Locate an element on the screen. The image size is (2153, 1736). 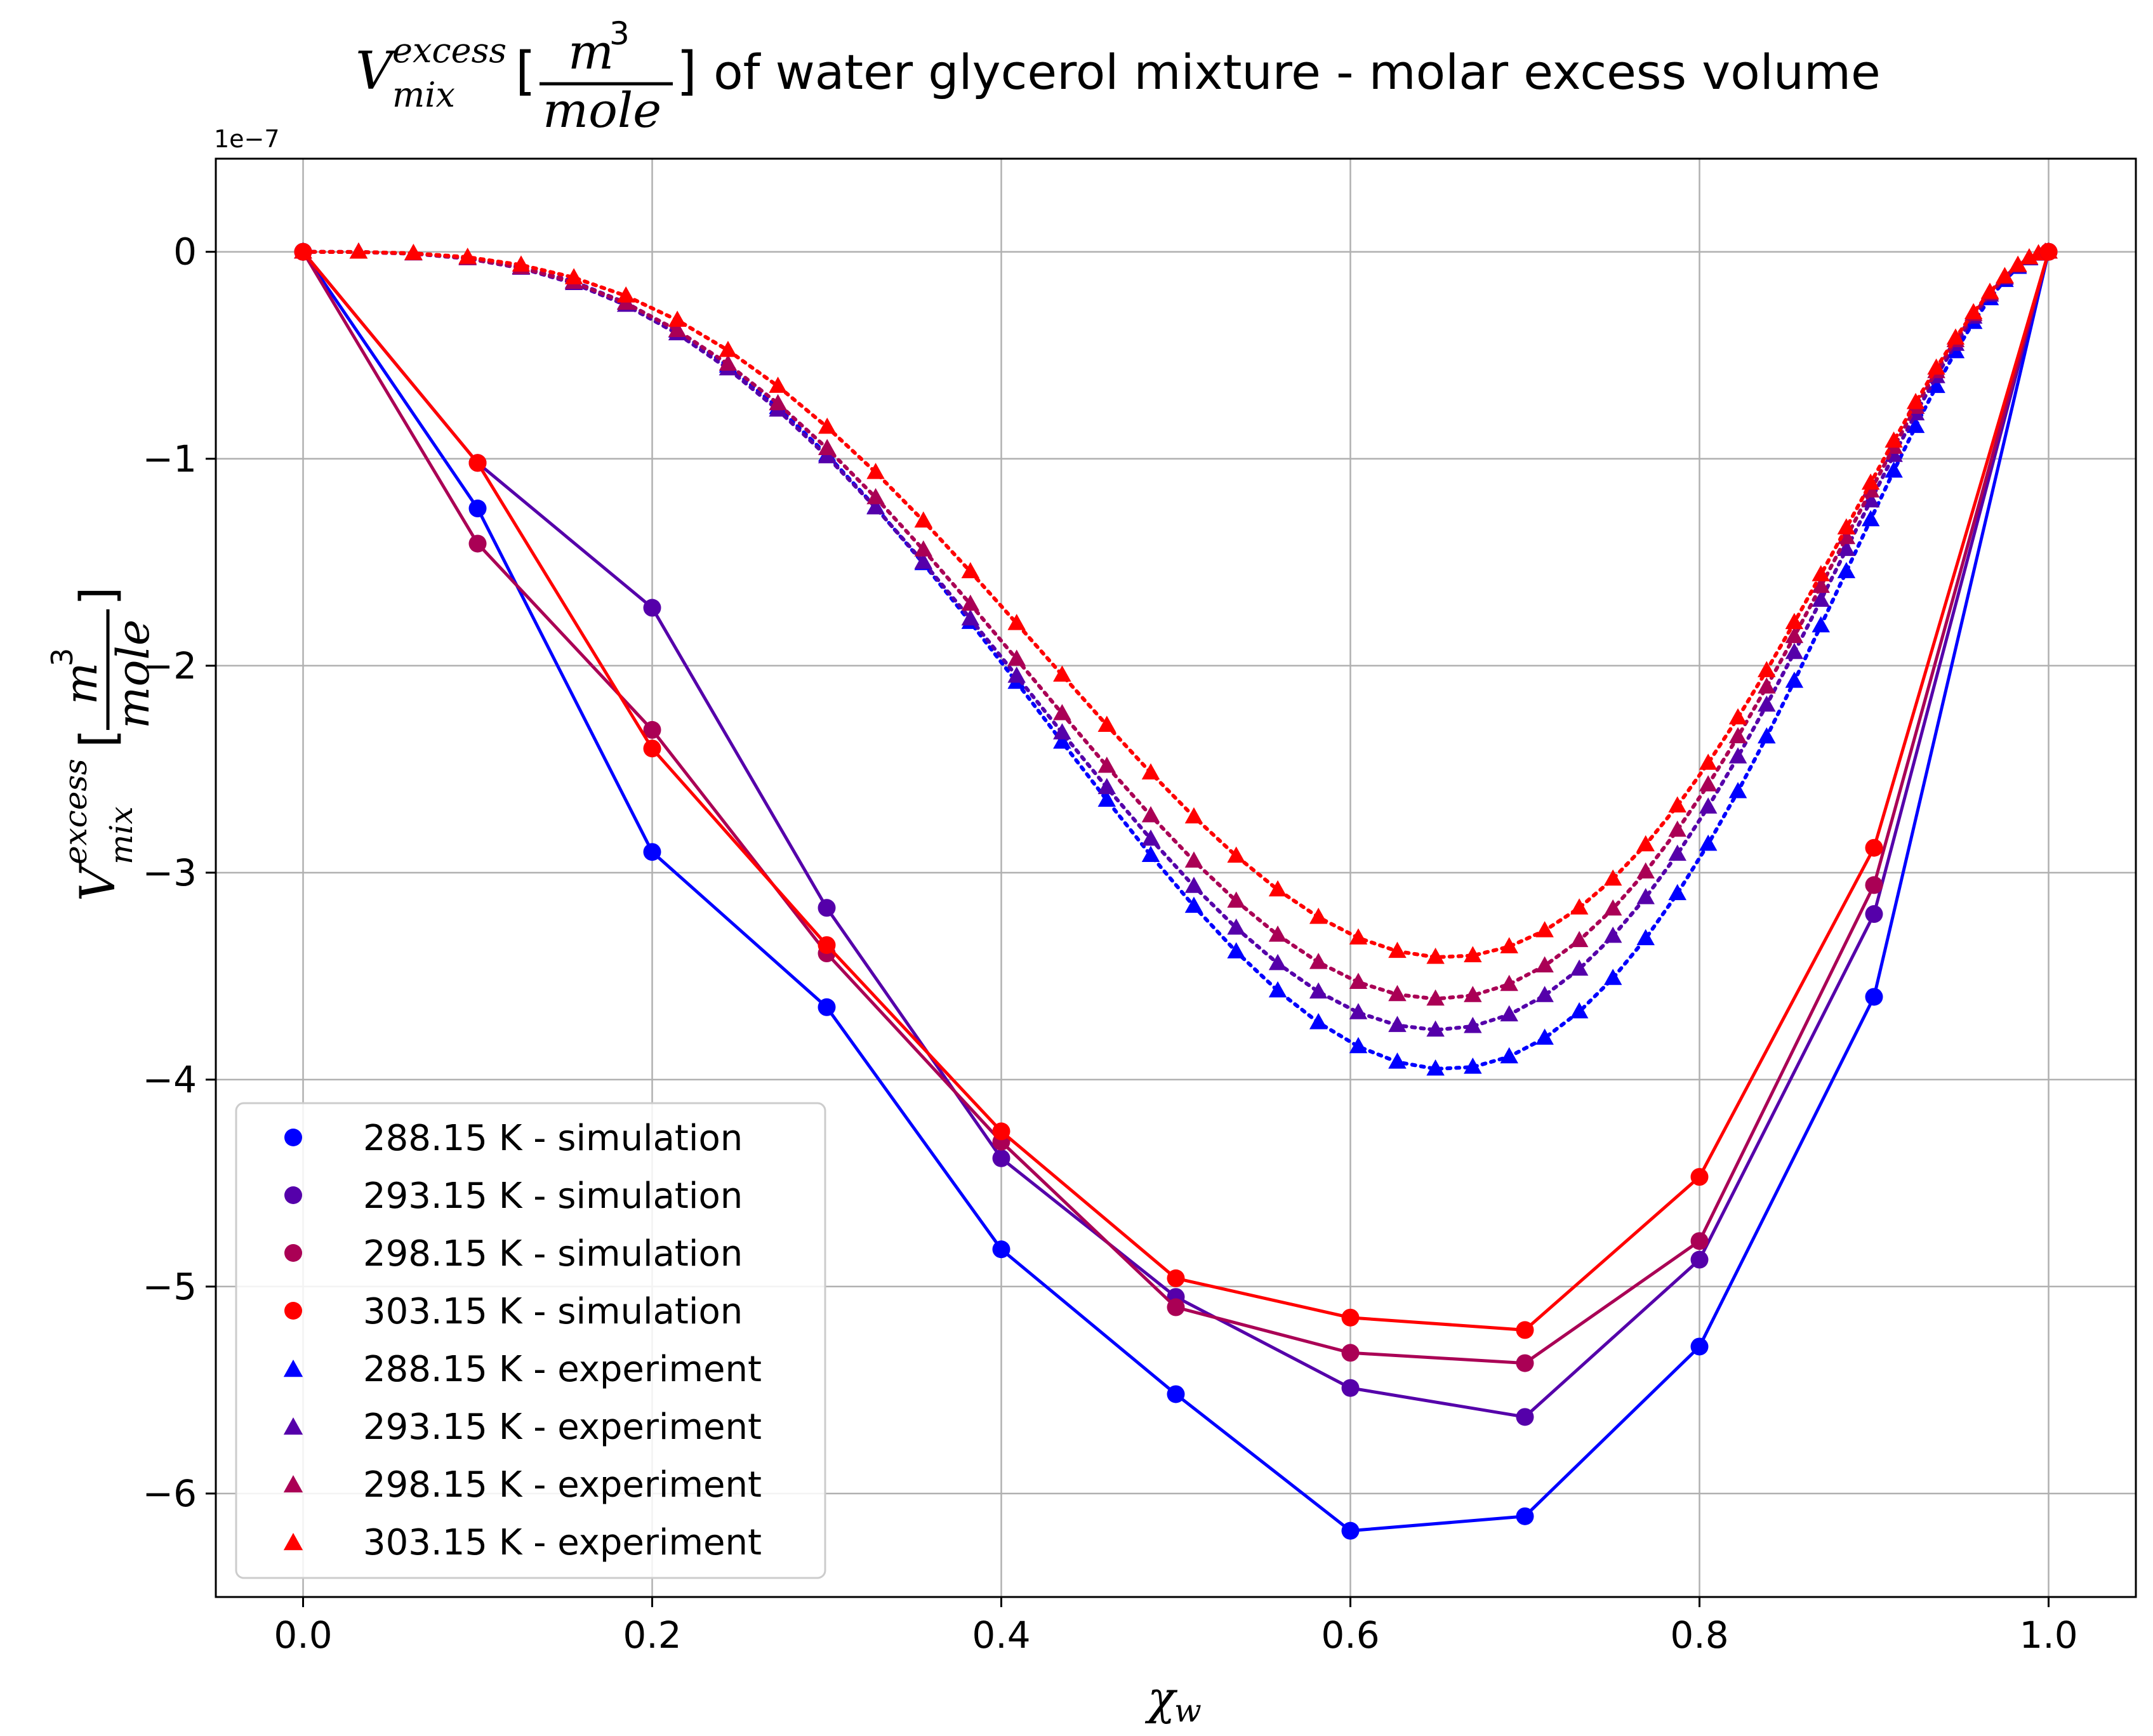
xlabel-symbol: χ is located at coordinates (1161, 1698).